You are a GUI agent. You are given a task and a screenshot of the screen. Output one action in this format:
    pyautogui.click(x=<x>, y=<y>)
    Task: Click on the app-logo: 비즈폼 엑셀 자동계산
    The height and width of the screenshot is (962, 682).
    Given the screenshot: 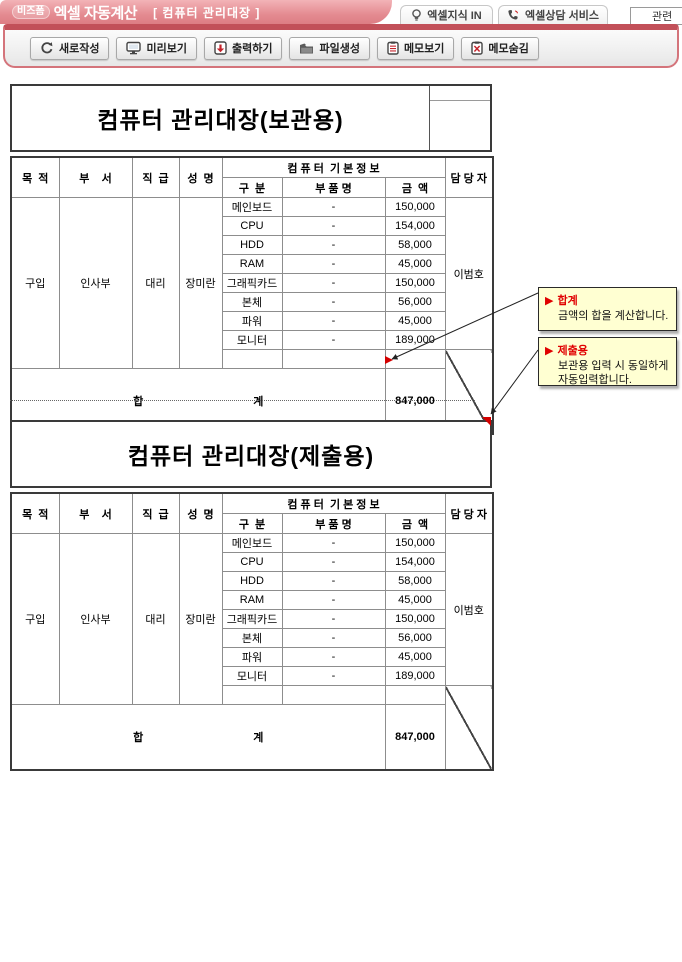 What is the action you would take?
    pyautogui.click(x=75, y=12)
    